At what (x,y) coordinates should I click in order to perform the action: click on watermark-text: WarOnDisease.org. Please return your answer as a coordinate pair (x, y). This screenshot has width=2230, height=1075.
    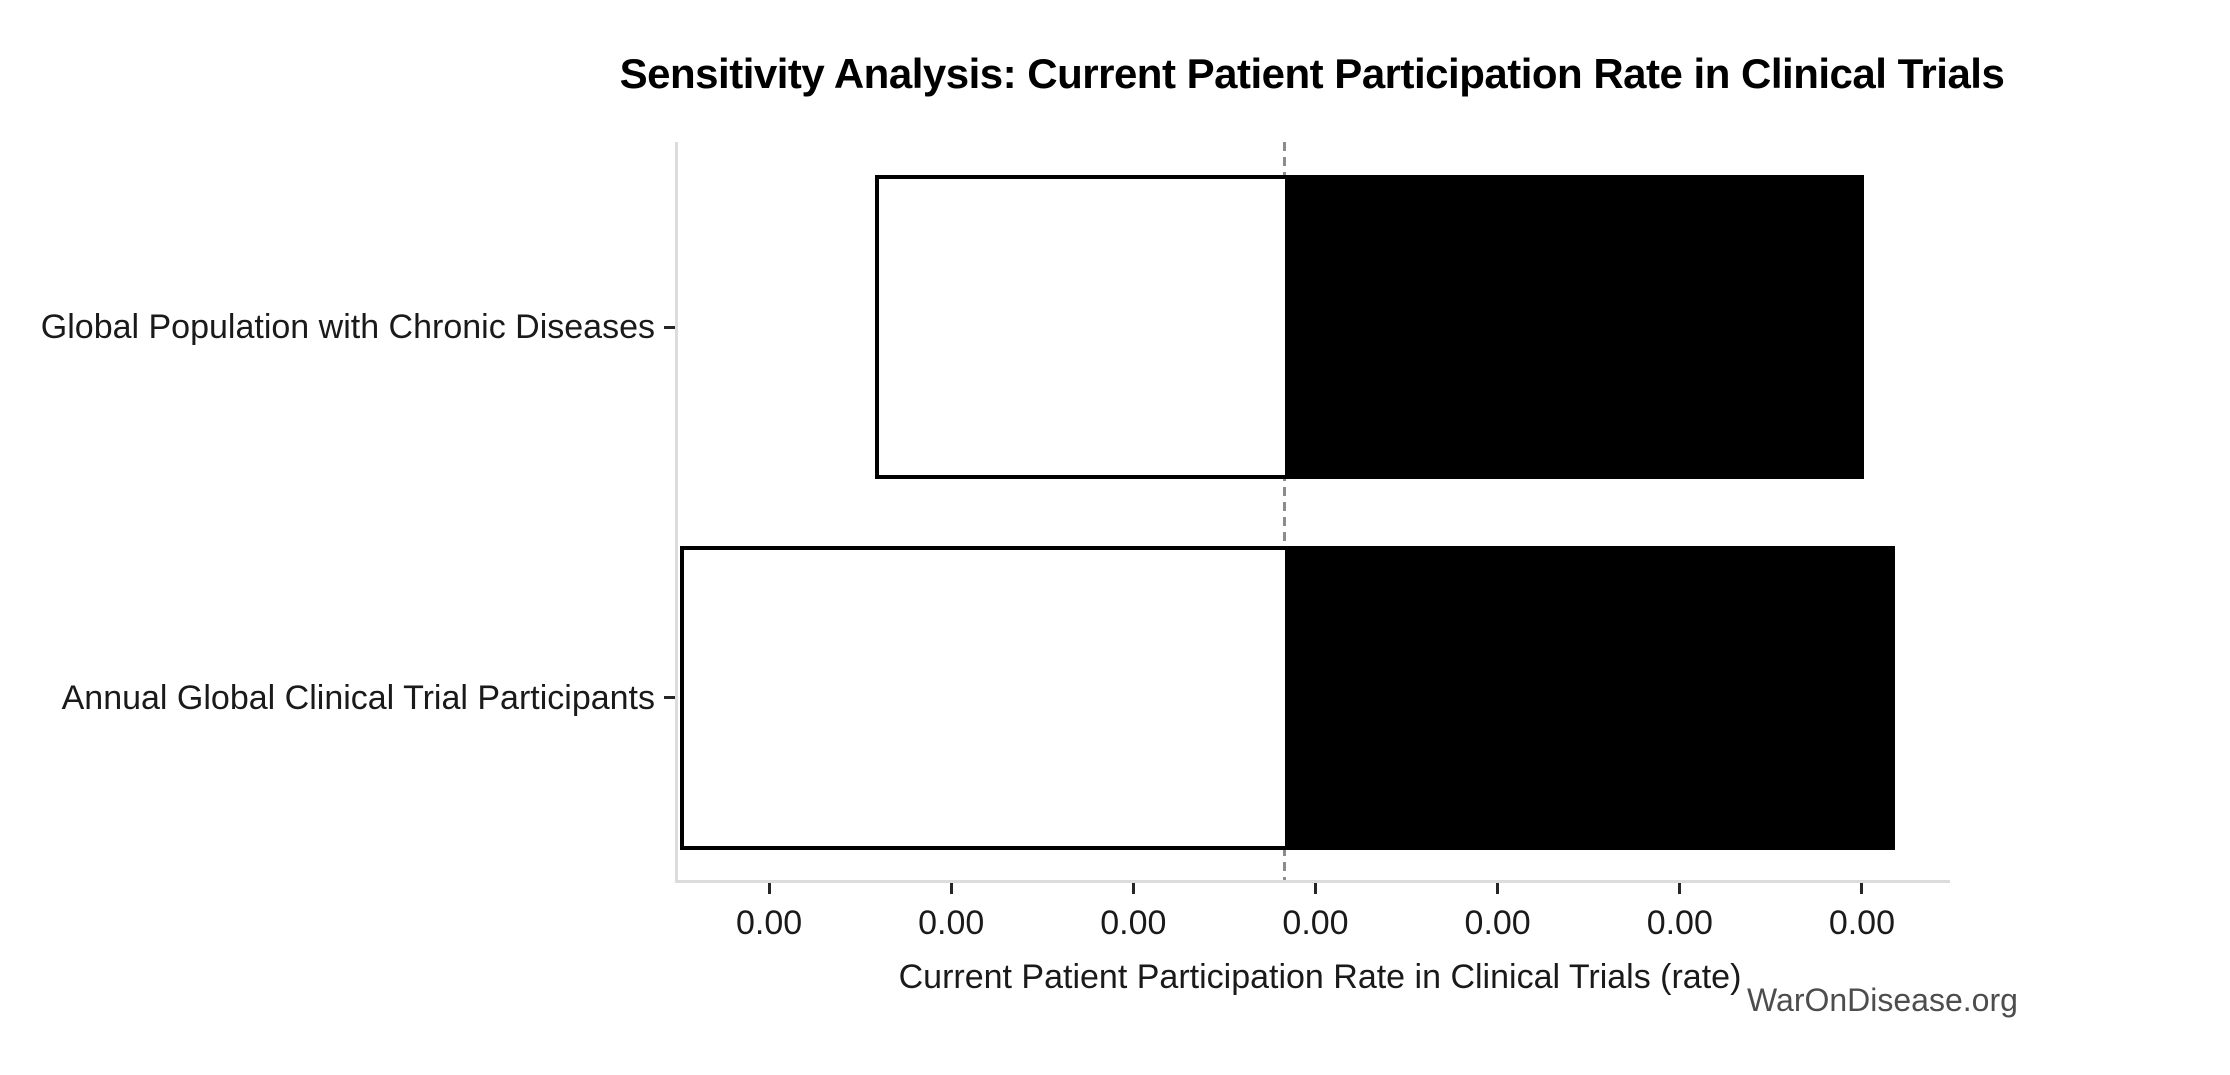
    Looking at the image, I should click on (1882, 1000).